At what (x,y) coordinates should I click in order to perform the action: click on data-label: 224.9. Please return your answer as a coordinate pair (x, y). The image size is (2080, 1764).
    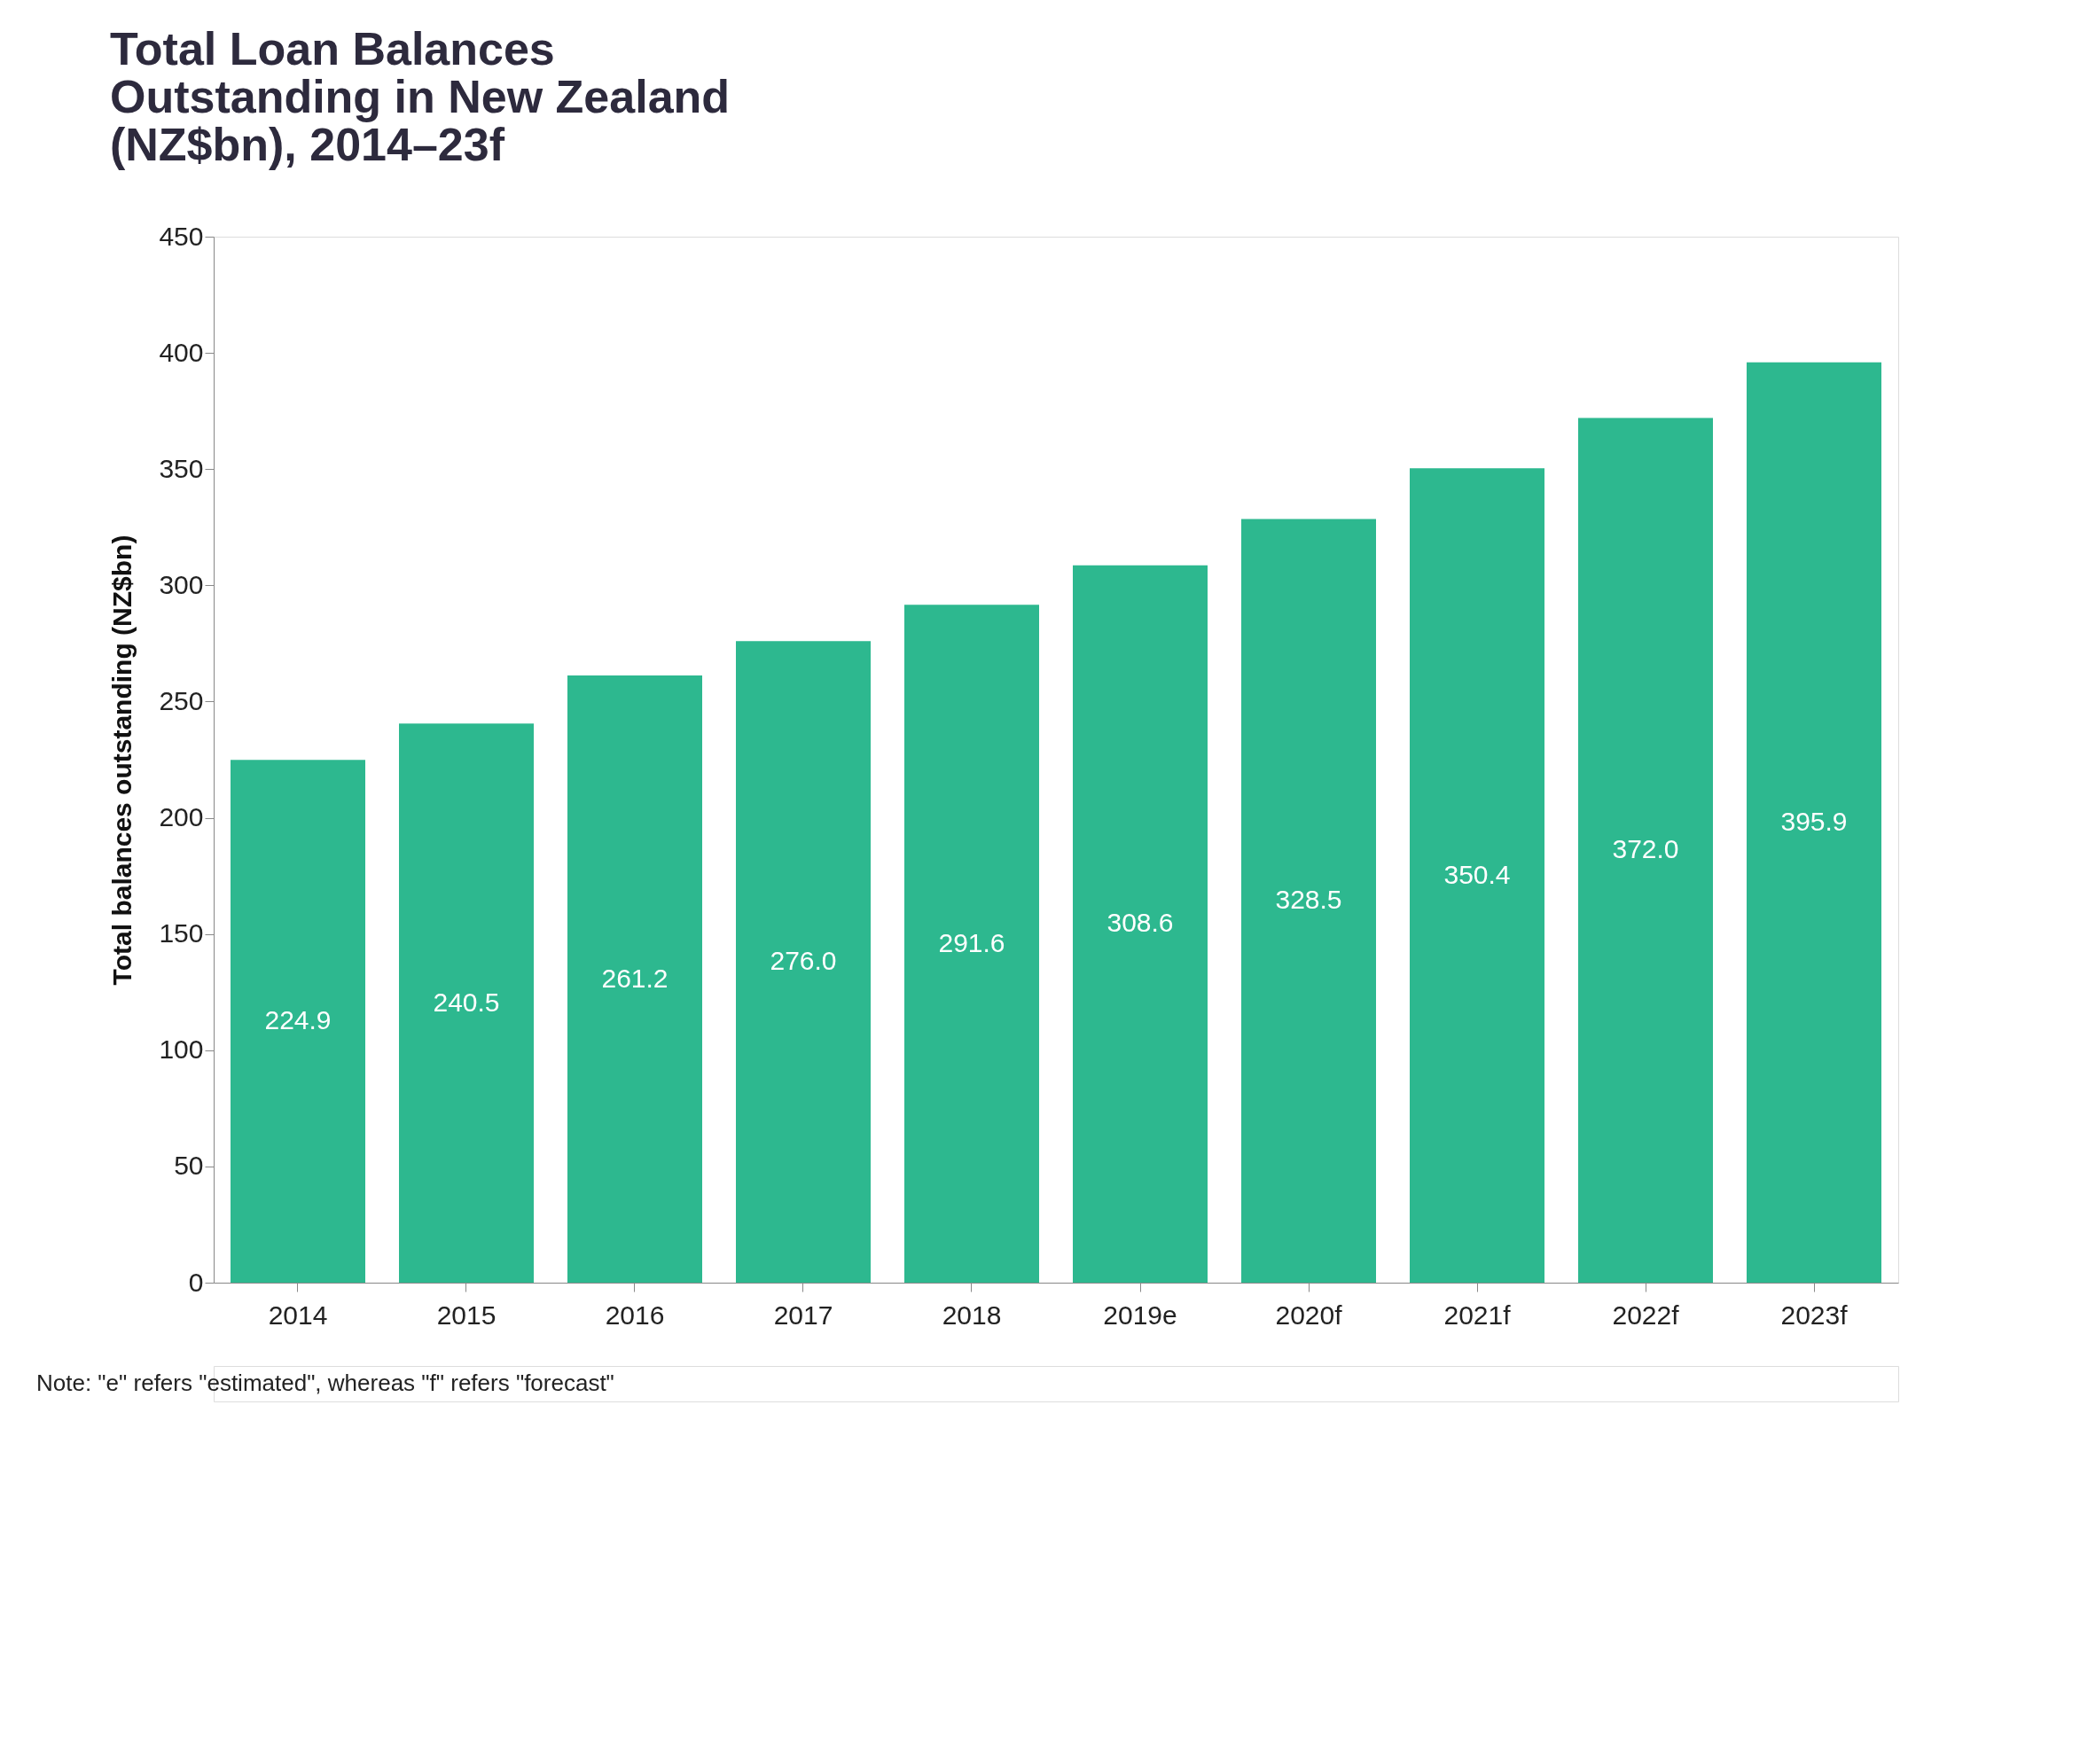
    Looking at the image, I should click on (298, 1020).